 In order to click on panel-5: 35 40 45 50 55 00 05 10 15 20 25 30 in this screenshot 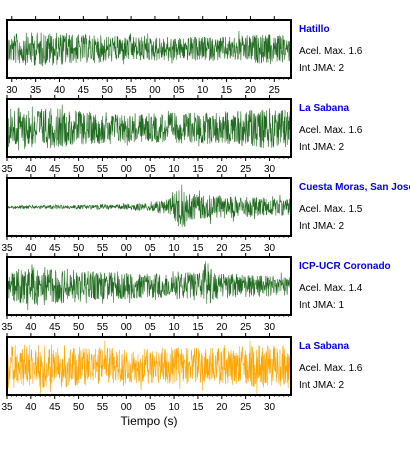, I will do `click(146, 373)`.